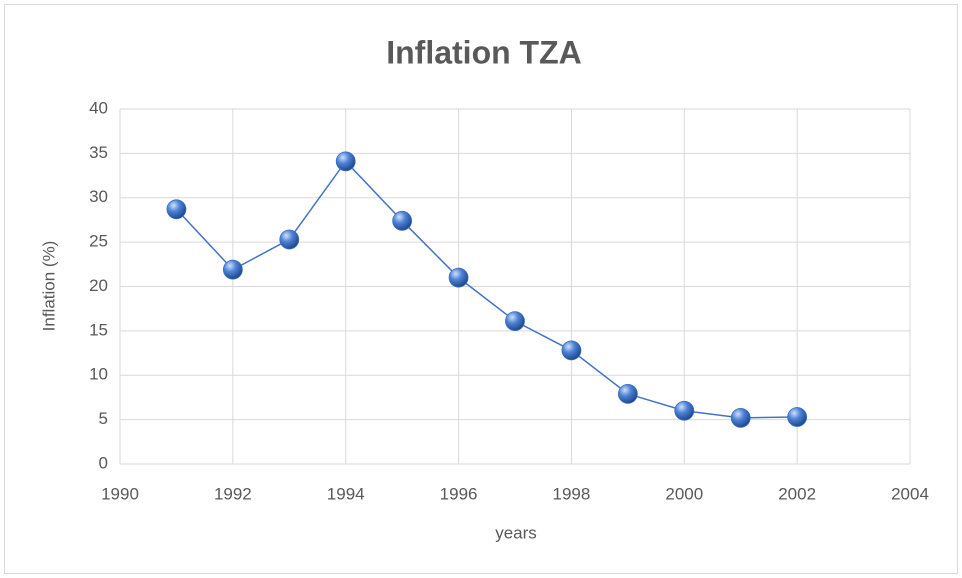 The width and height of the screenshot is (962, 578). What do you see at coordinates (103, 462) in the screenshot?
I see `y-tick-label: 0` at bounding box center [103, 462].